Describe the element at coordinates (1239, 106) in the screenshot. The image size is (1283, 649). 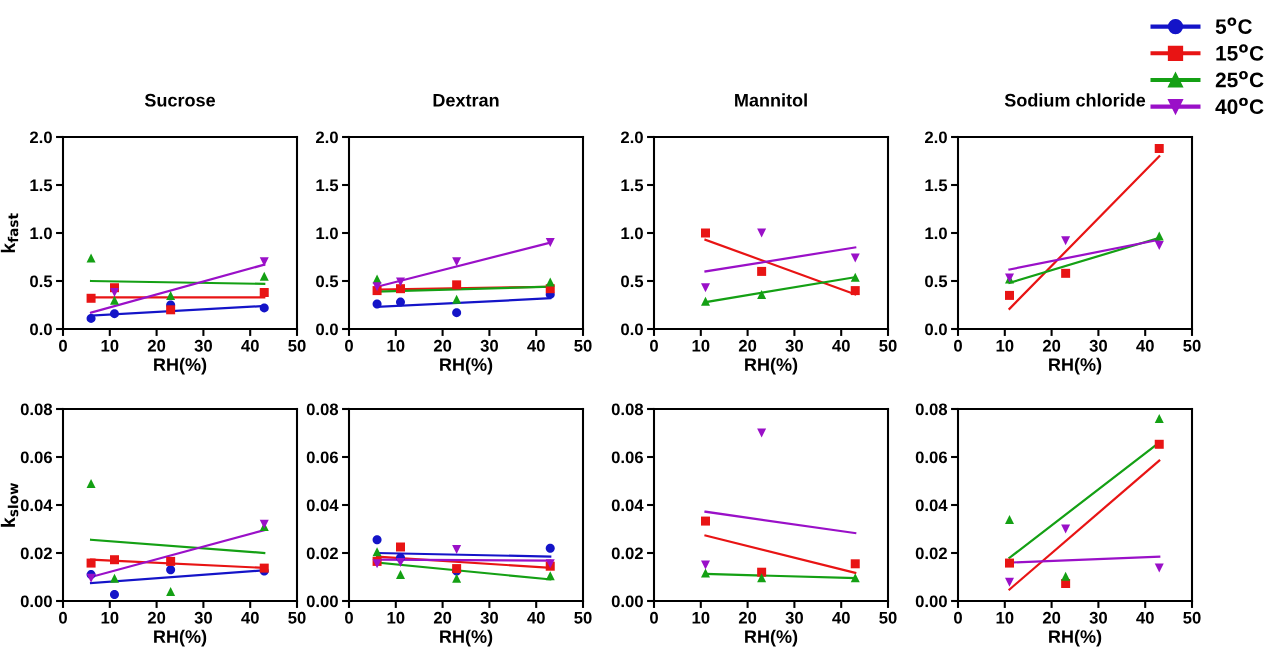
I see `legend-label: 40$^{o}$C` at that location.